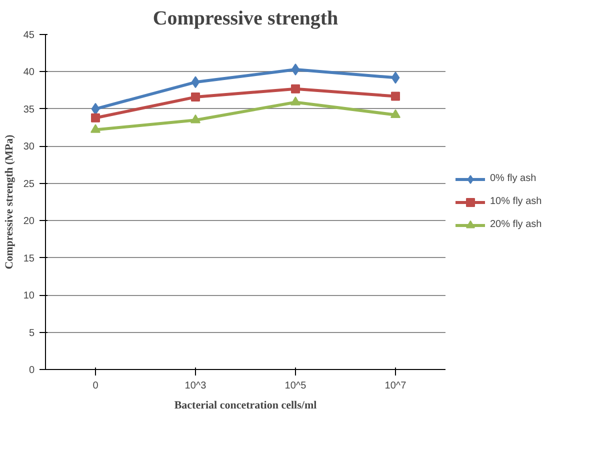 This screenshot has width=599, height=456. What do you see at coordinates (29, 35) in the screenshot?
I see `y-tick-label: 45` at bounding box center [29, 35].